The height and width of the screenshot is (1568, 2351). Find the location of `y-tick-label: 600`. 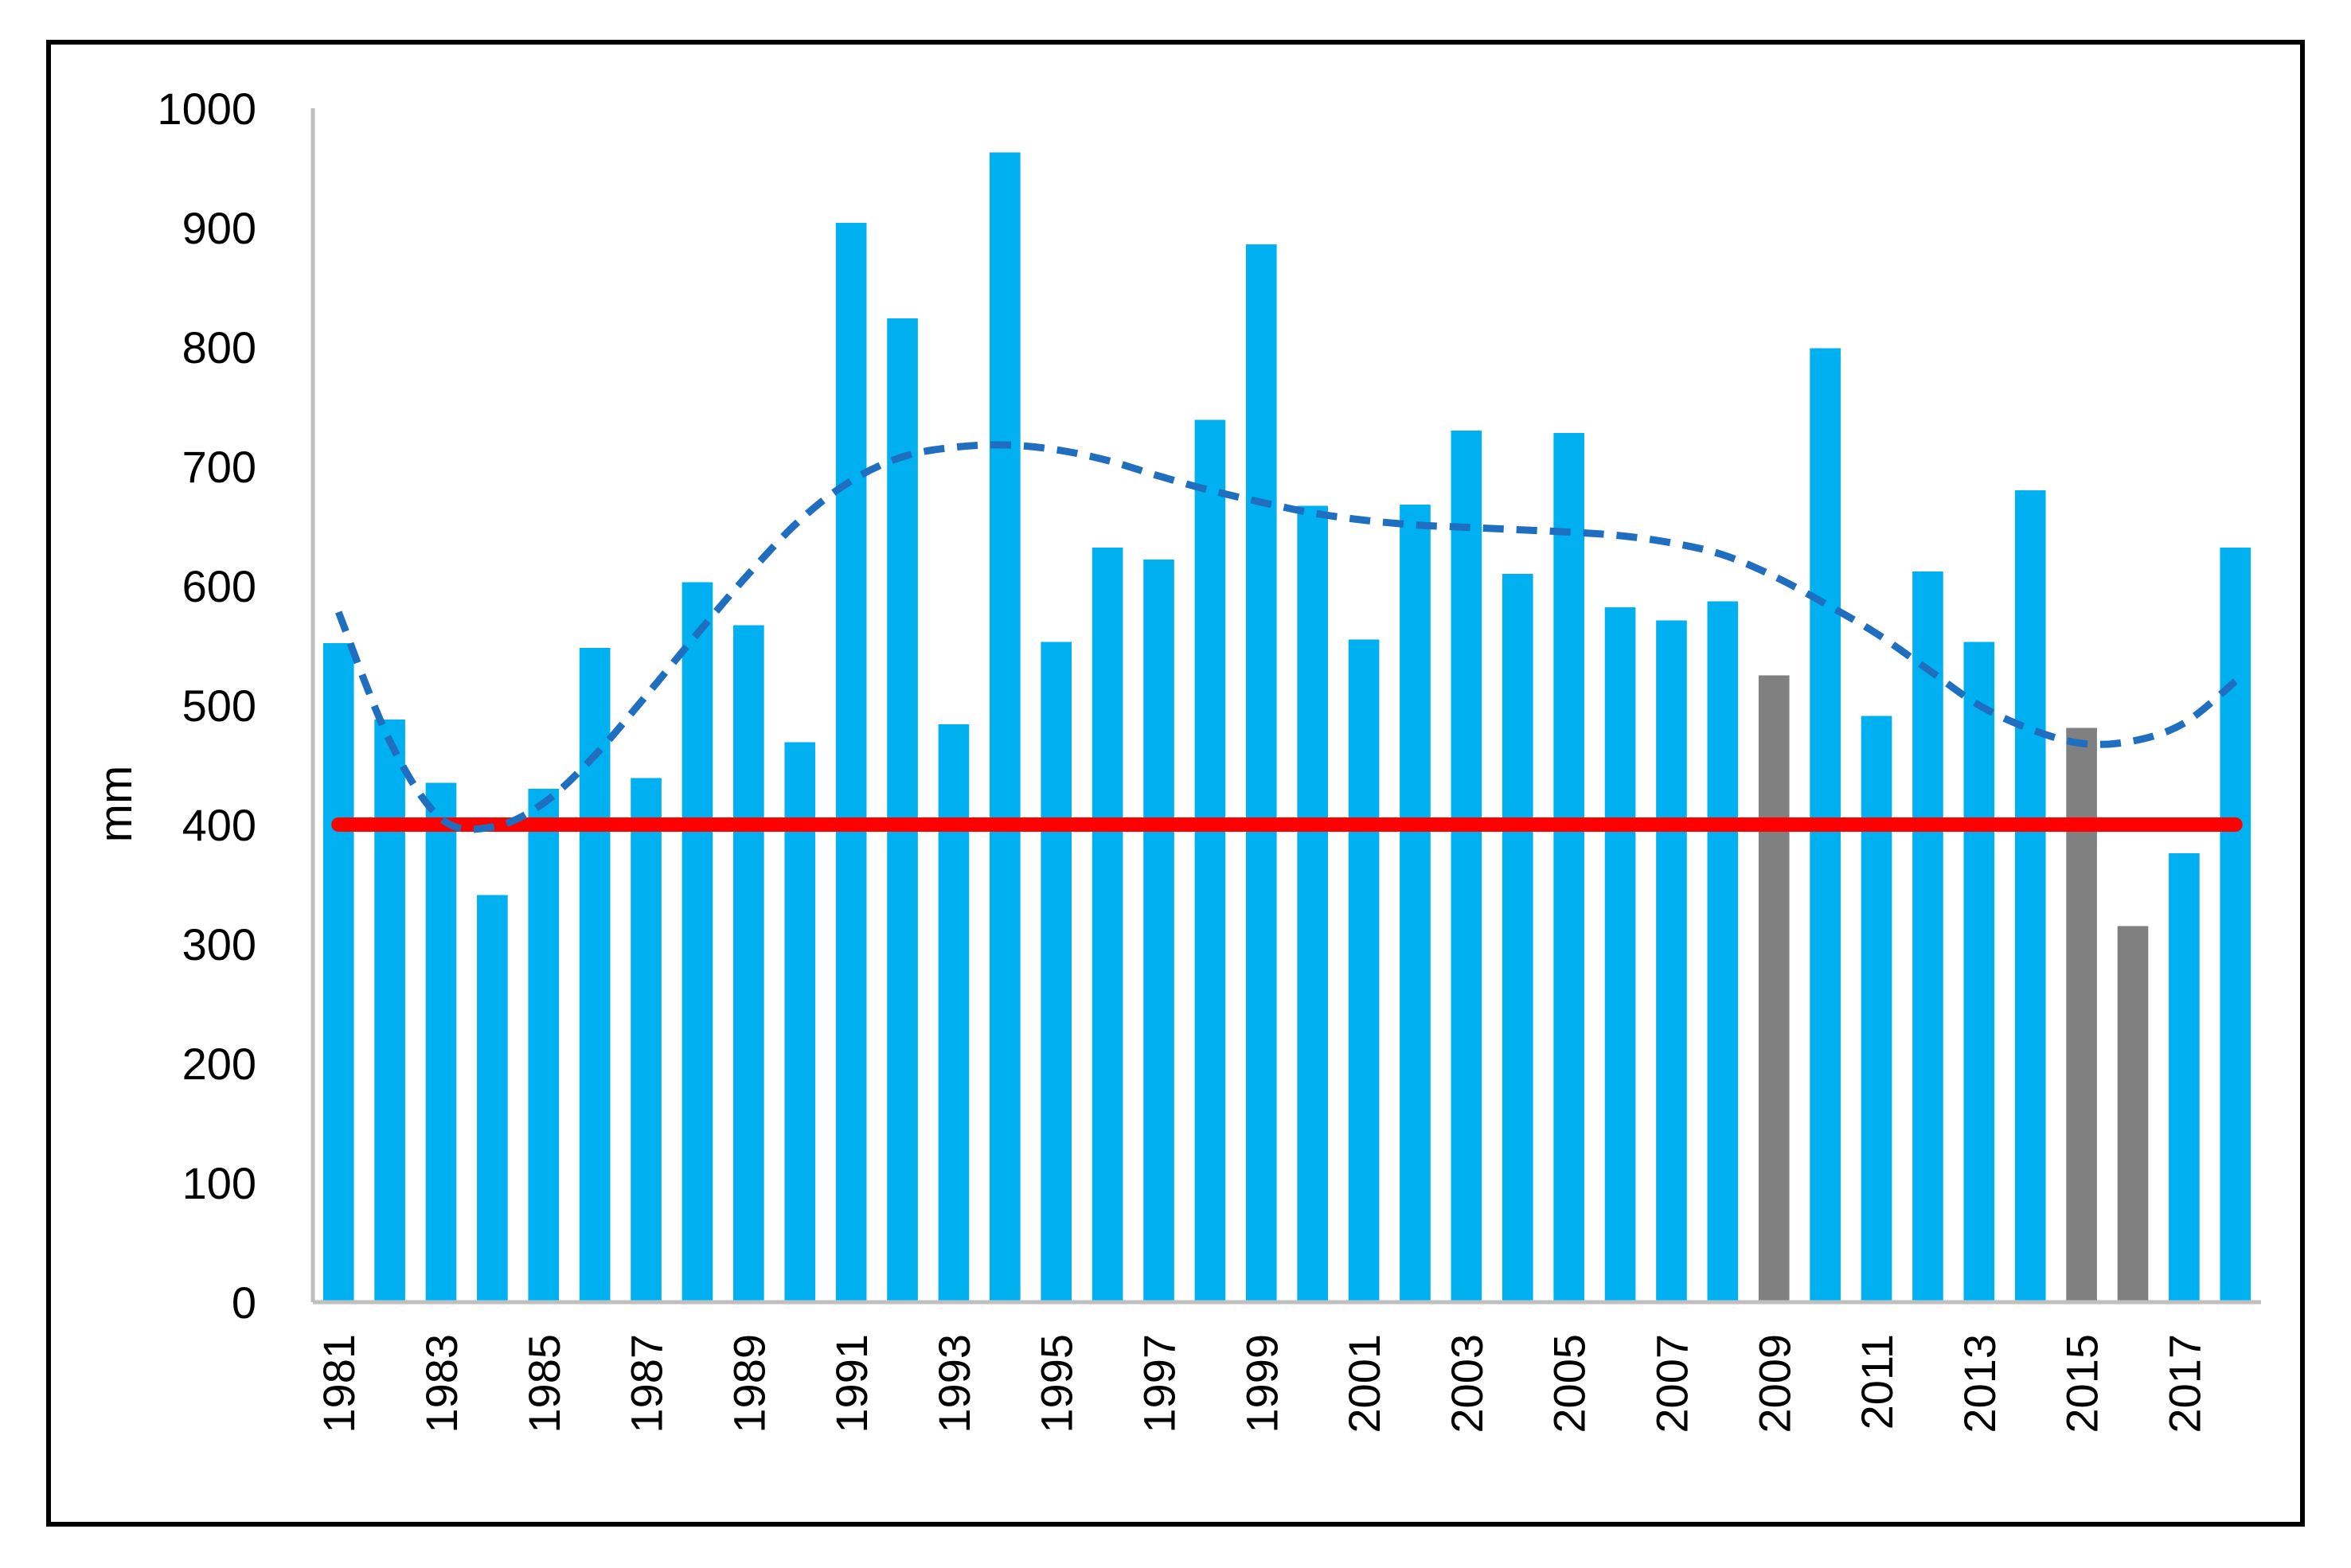

y-tick-label: 600 is located at coordinates (219, 586).